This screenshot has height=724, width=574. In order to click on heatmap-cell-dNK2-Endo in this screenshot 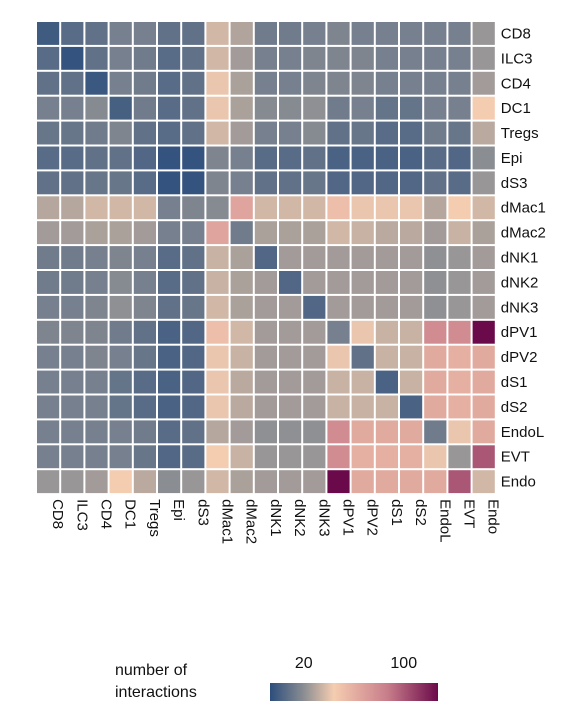, I will do `click(483, 282)`.